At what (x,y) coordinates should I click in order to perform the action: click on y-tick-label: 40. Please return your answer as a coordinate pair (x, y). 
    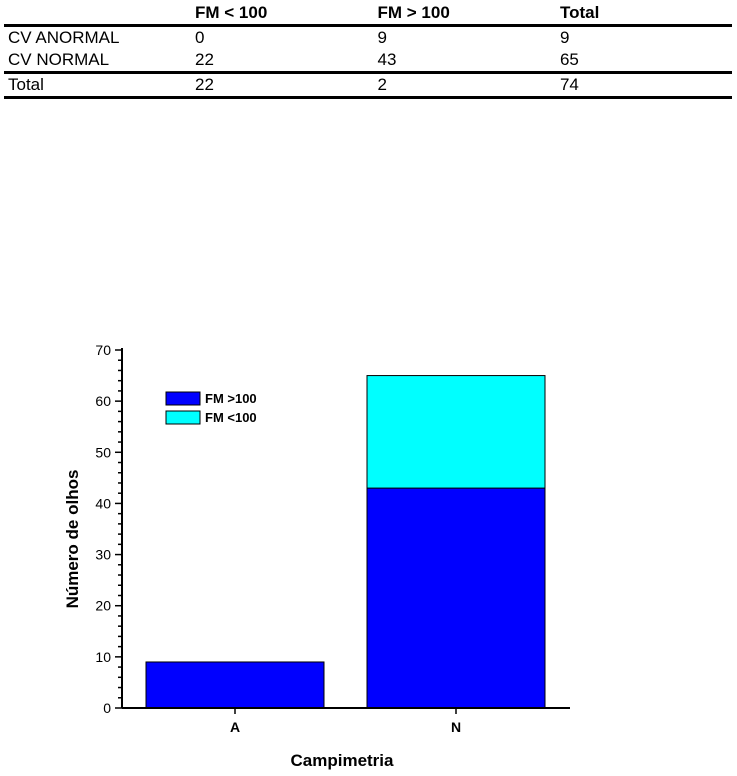
    Looking at the image, I should click on (103, 503).